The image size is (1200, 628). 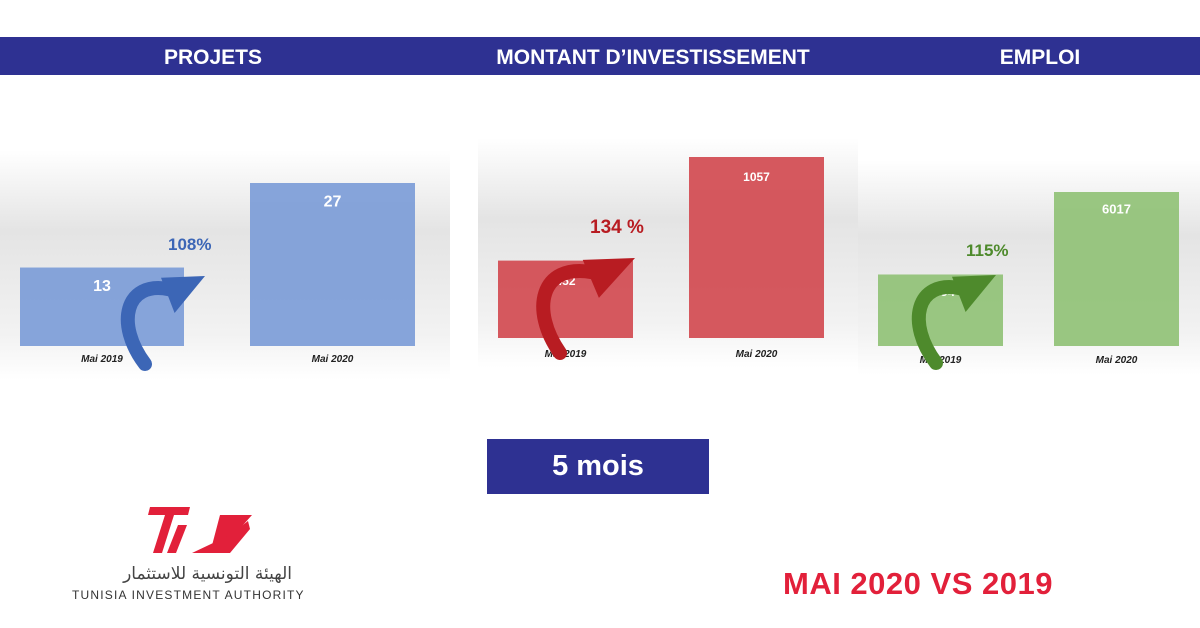 What do you see at coordinates (617, 227) in the screenshot?
I see `growth-percentage-label: 134 %` at bounding box center [617, 227].